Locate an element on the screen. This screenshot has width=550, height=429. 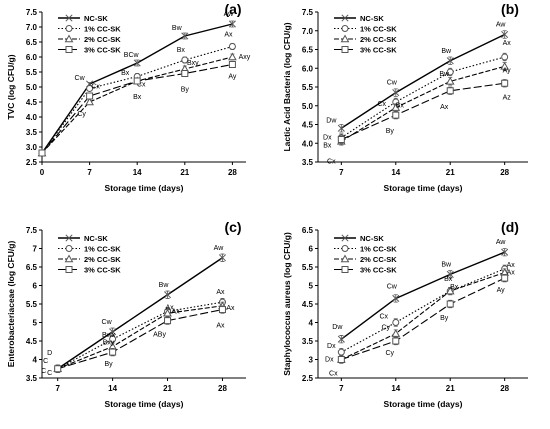
x-tick-label: 7 is located at coordinates (57, 388).